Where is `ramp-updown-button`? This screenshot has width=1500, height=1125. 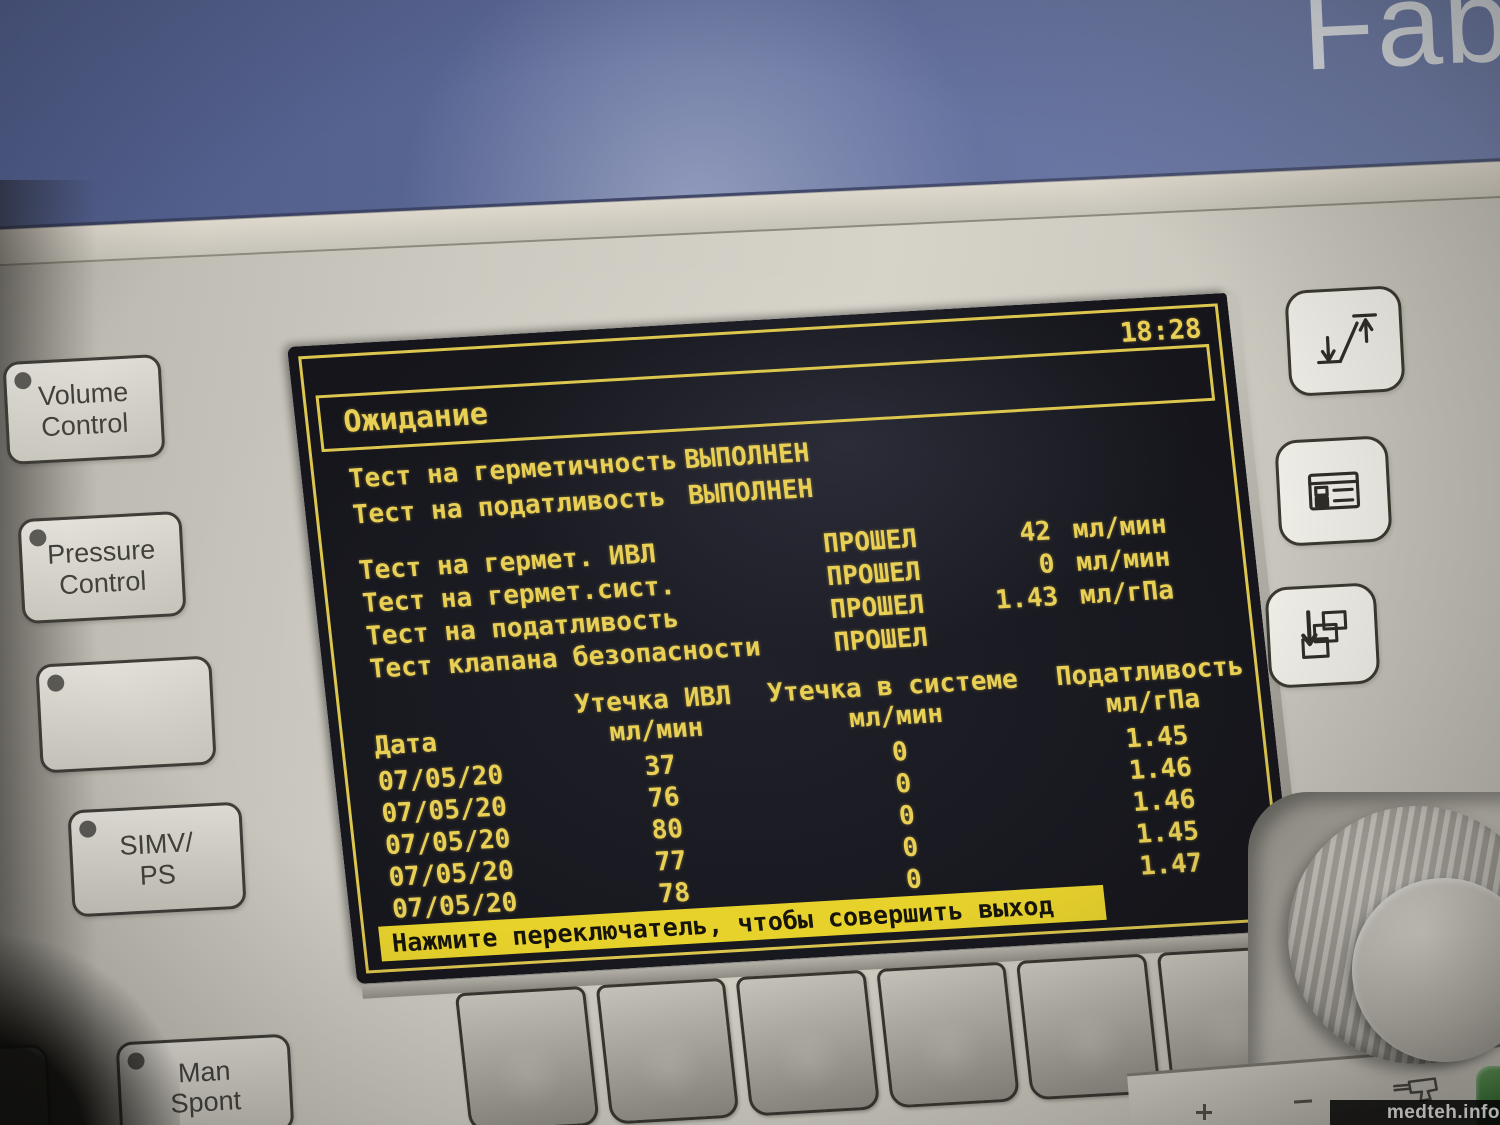
ramp-updown-button is located at coordinates (1345, 341).